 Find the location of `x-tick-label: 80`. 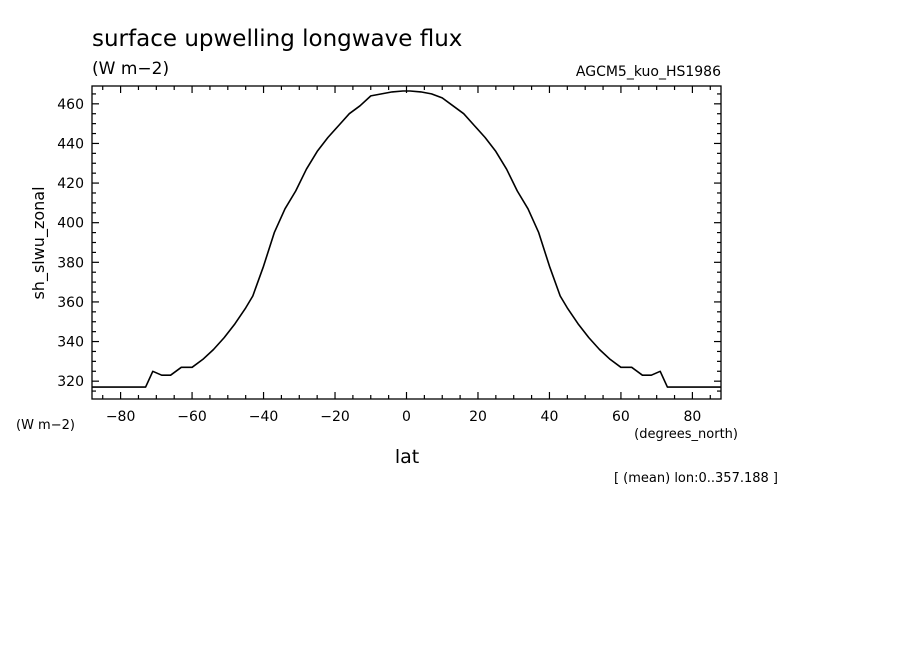

x-tick-label: 80 is located at coordinates (692, 417).